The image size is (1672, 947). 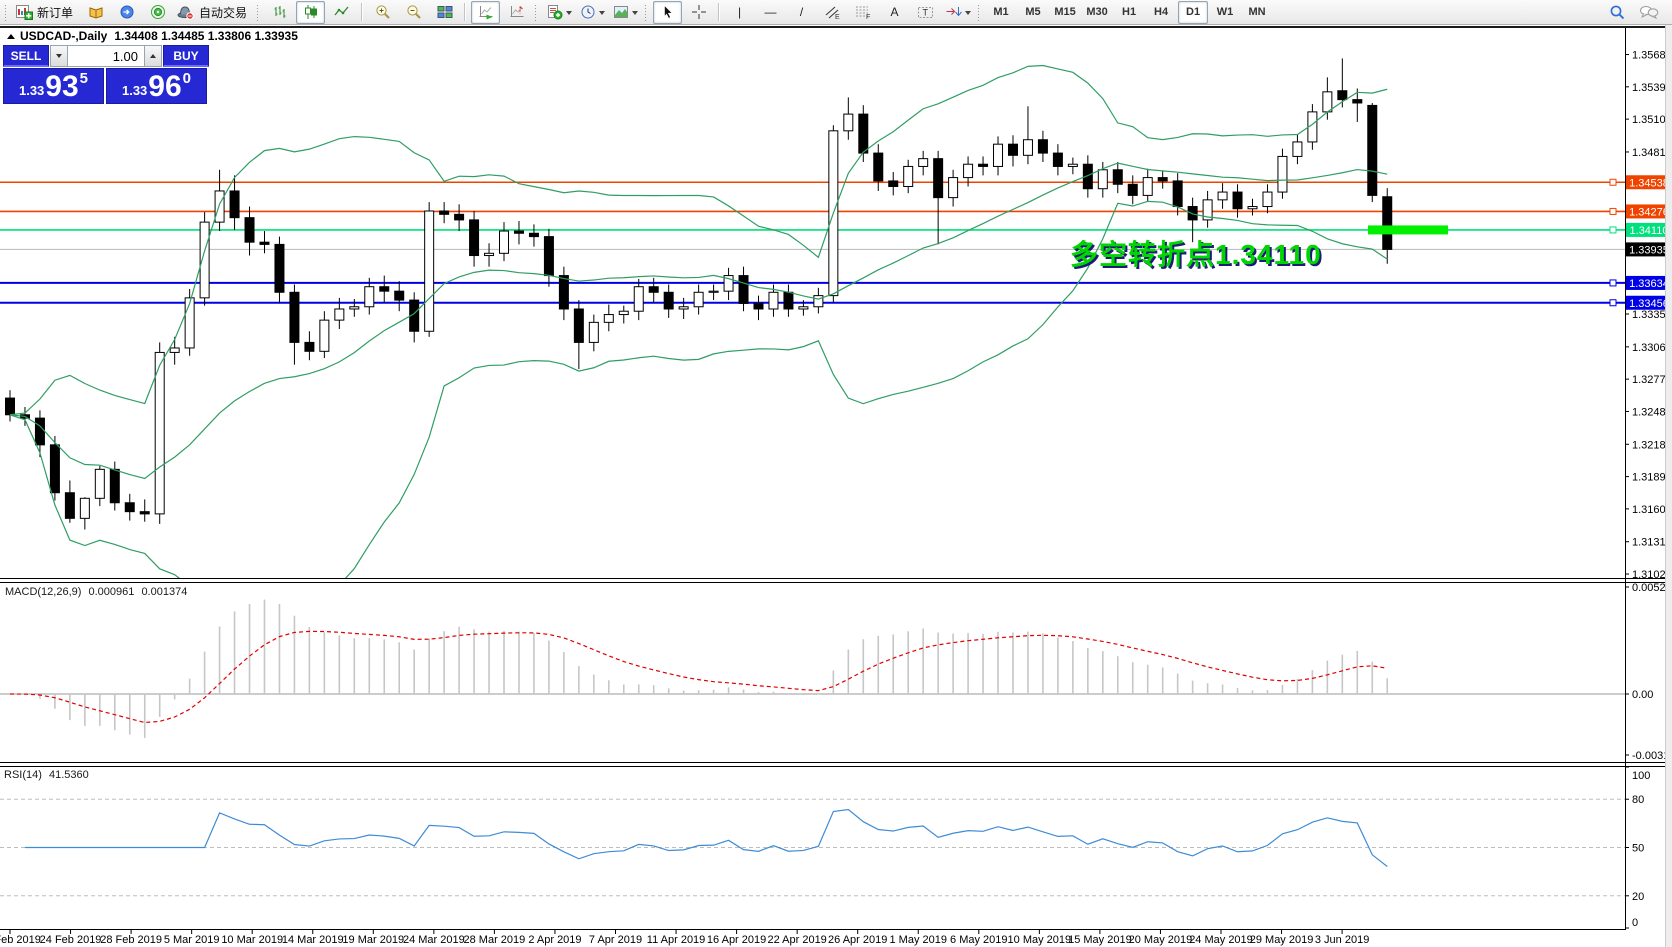 I want to click on svg-text: 1.33060, so click(x=1652, y=348).